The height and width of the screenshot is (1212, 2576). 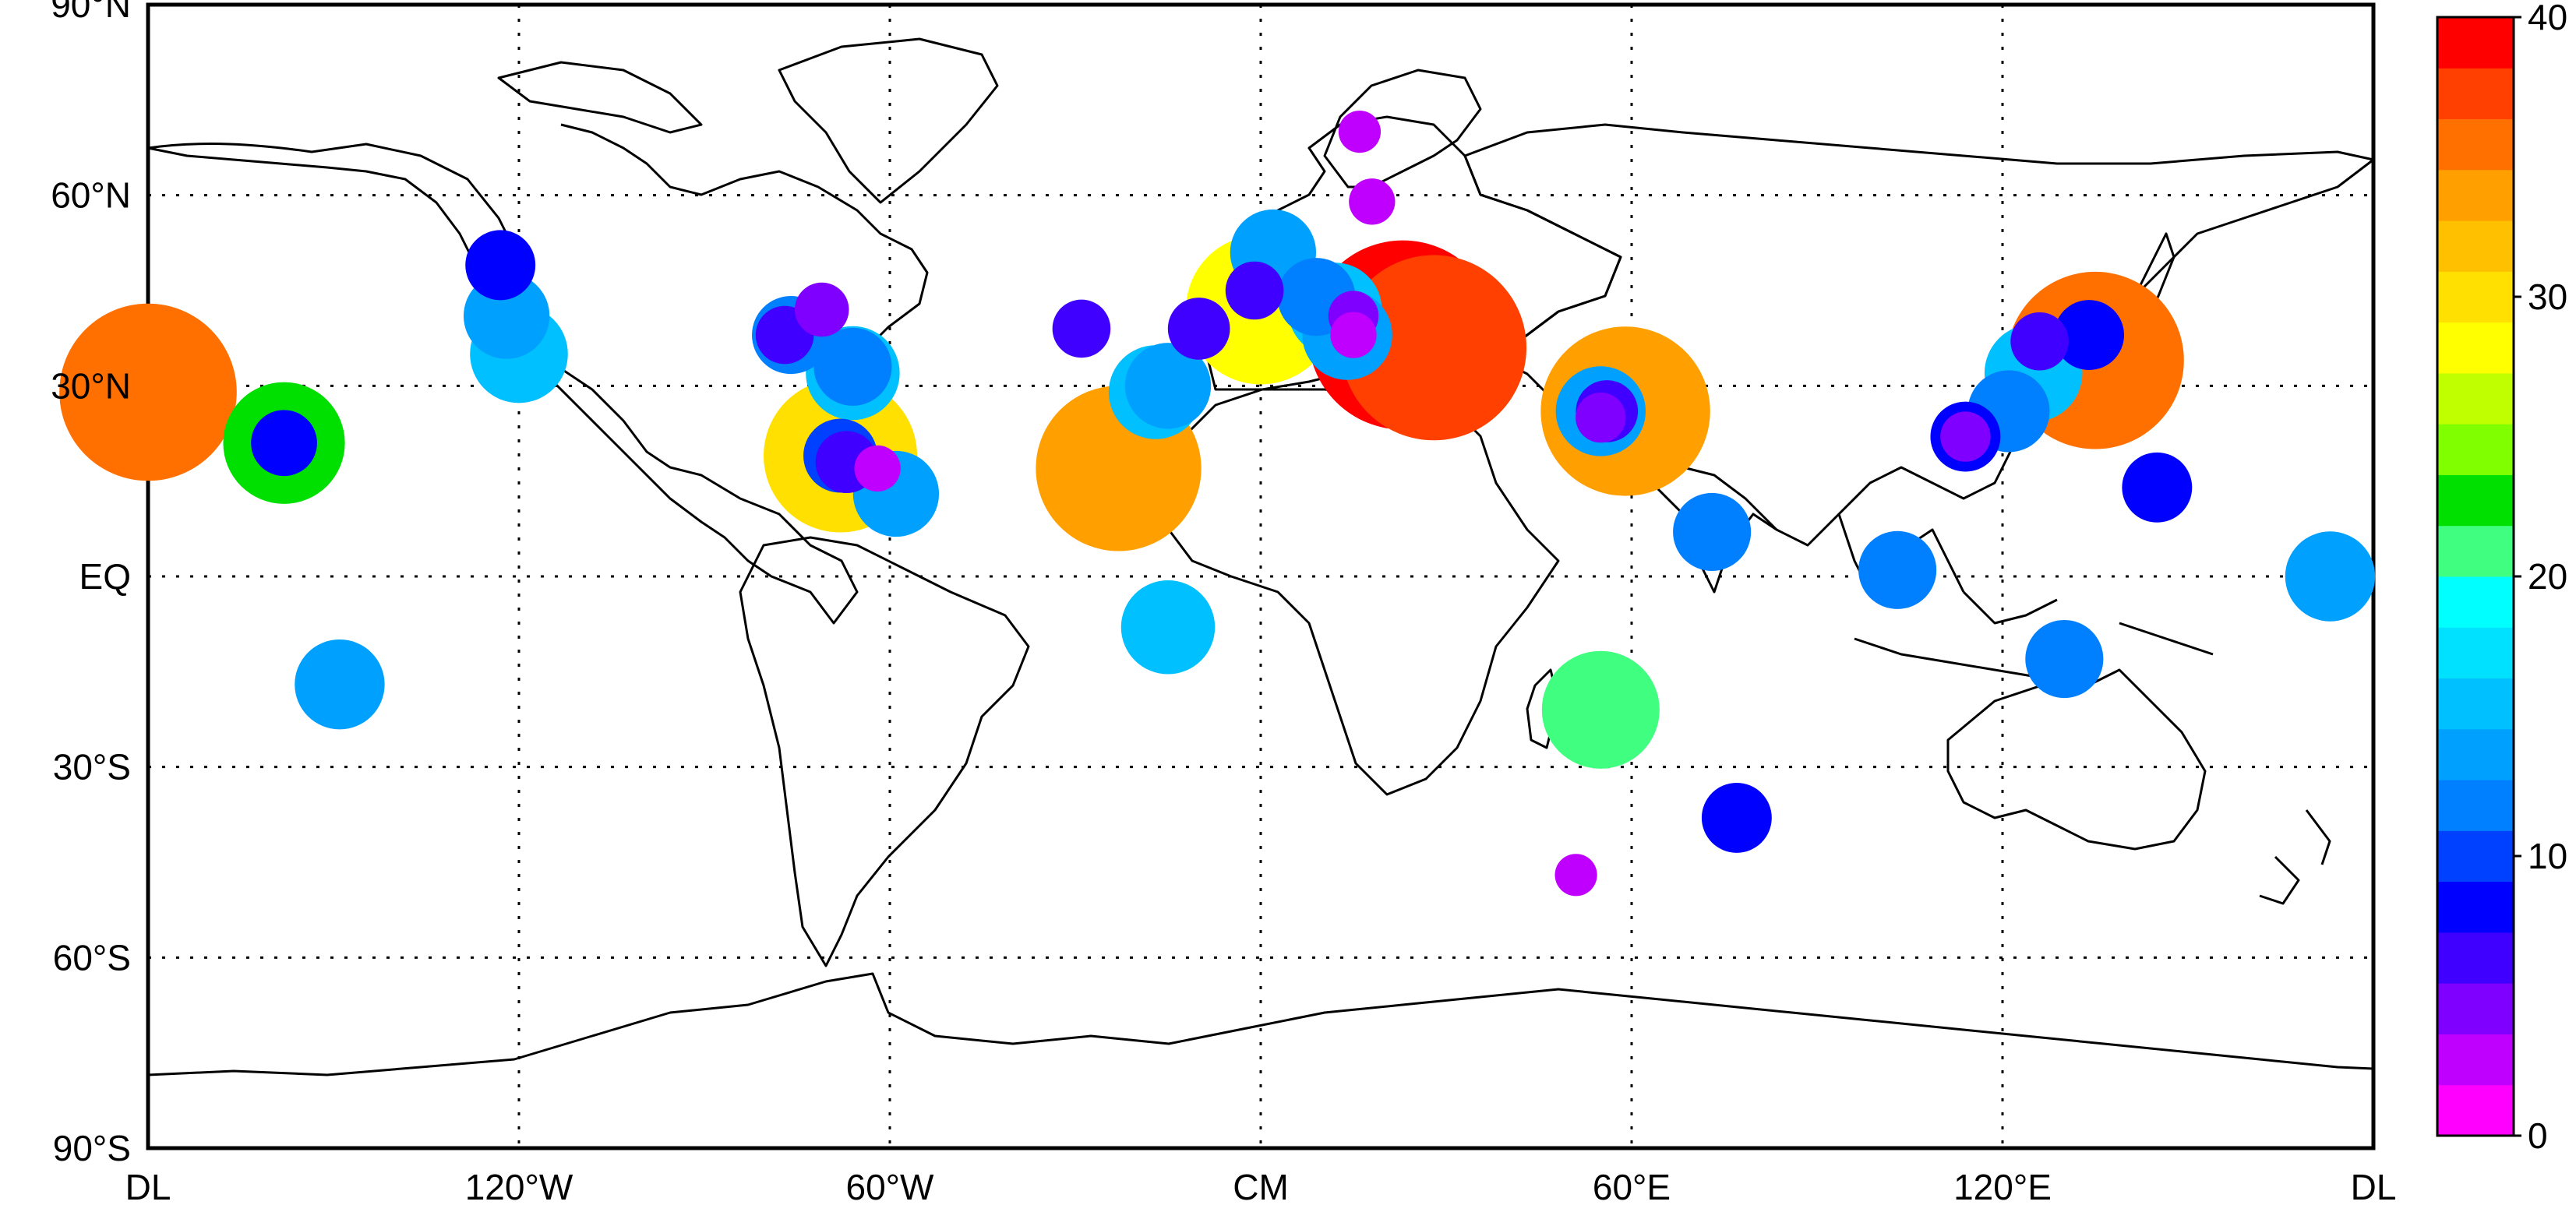 What do you see at coordinates (888, 121) in the screenshot?
I see `coastline-greenland` at bounding box center [888, 121].